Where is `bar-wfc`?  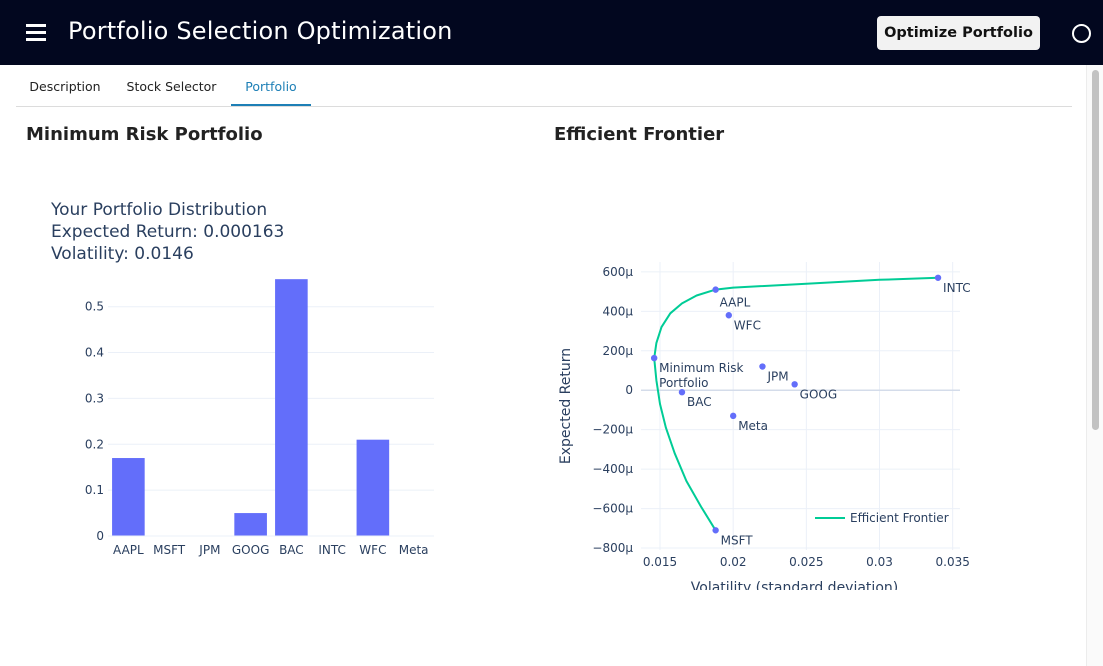
bar-wfc is located at coordinates (373, 487).